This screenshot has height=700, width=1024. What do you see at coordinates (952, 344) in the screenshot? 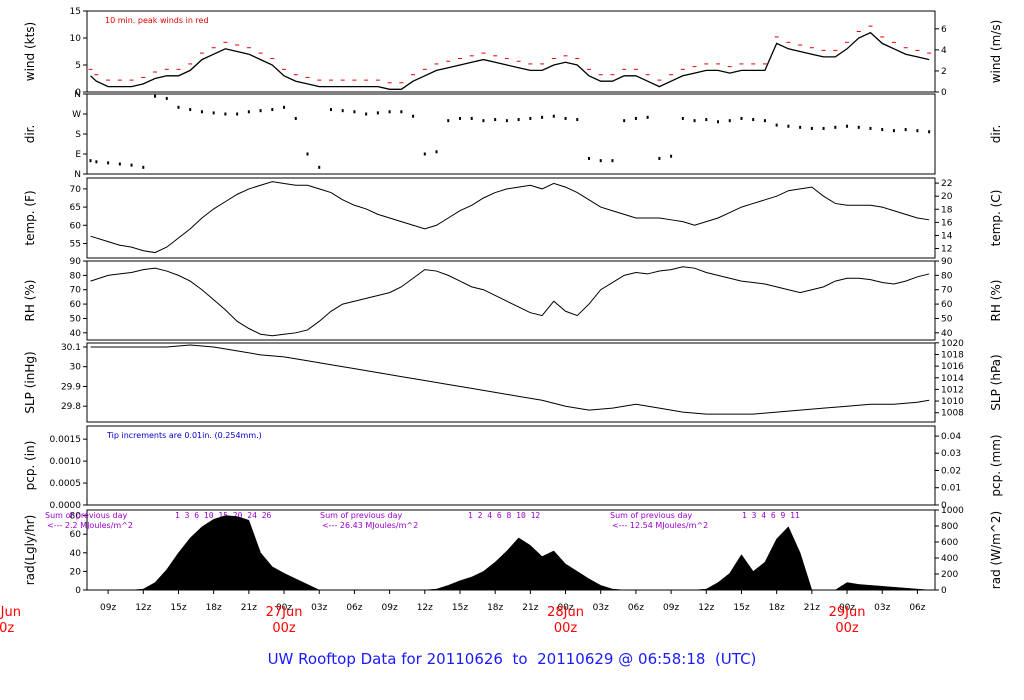
I see `slp-ytick-right-label: 1020` at bounding box center [952, 344].